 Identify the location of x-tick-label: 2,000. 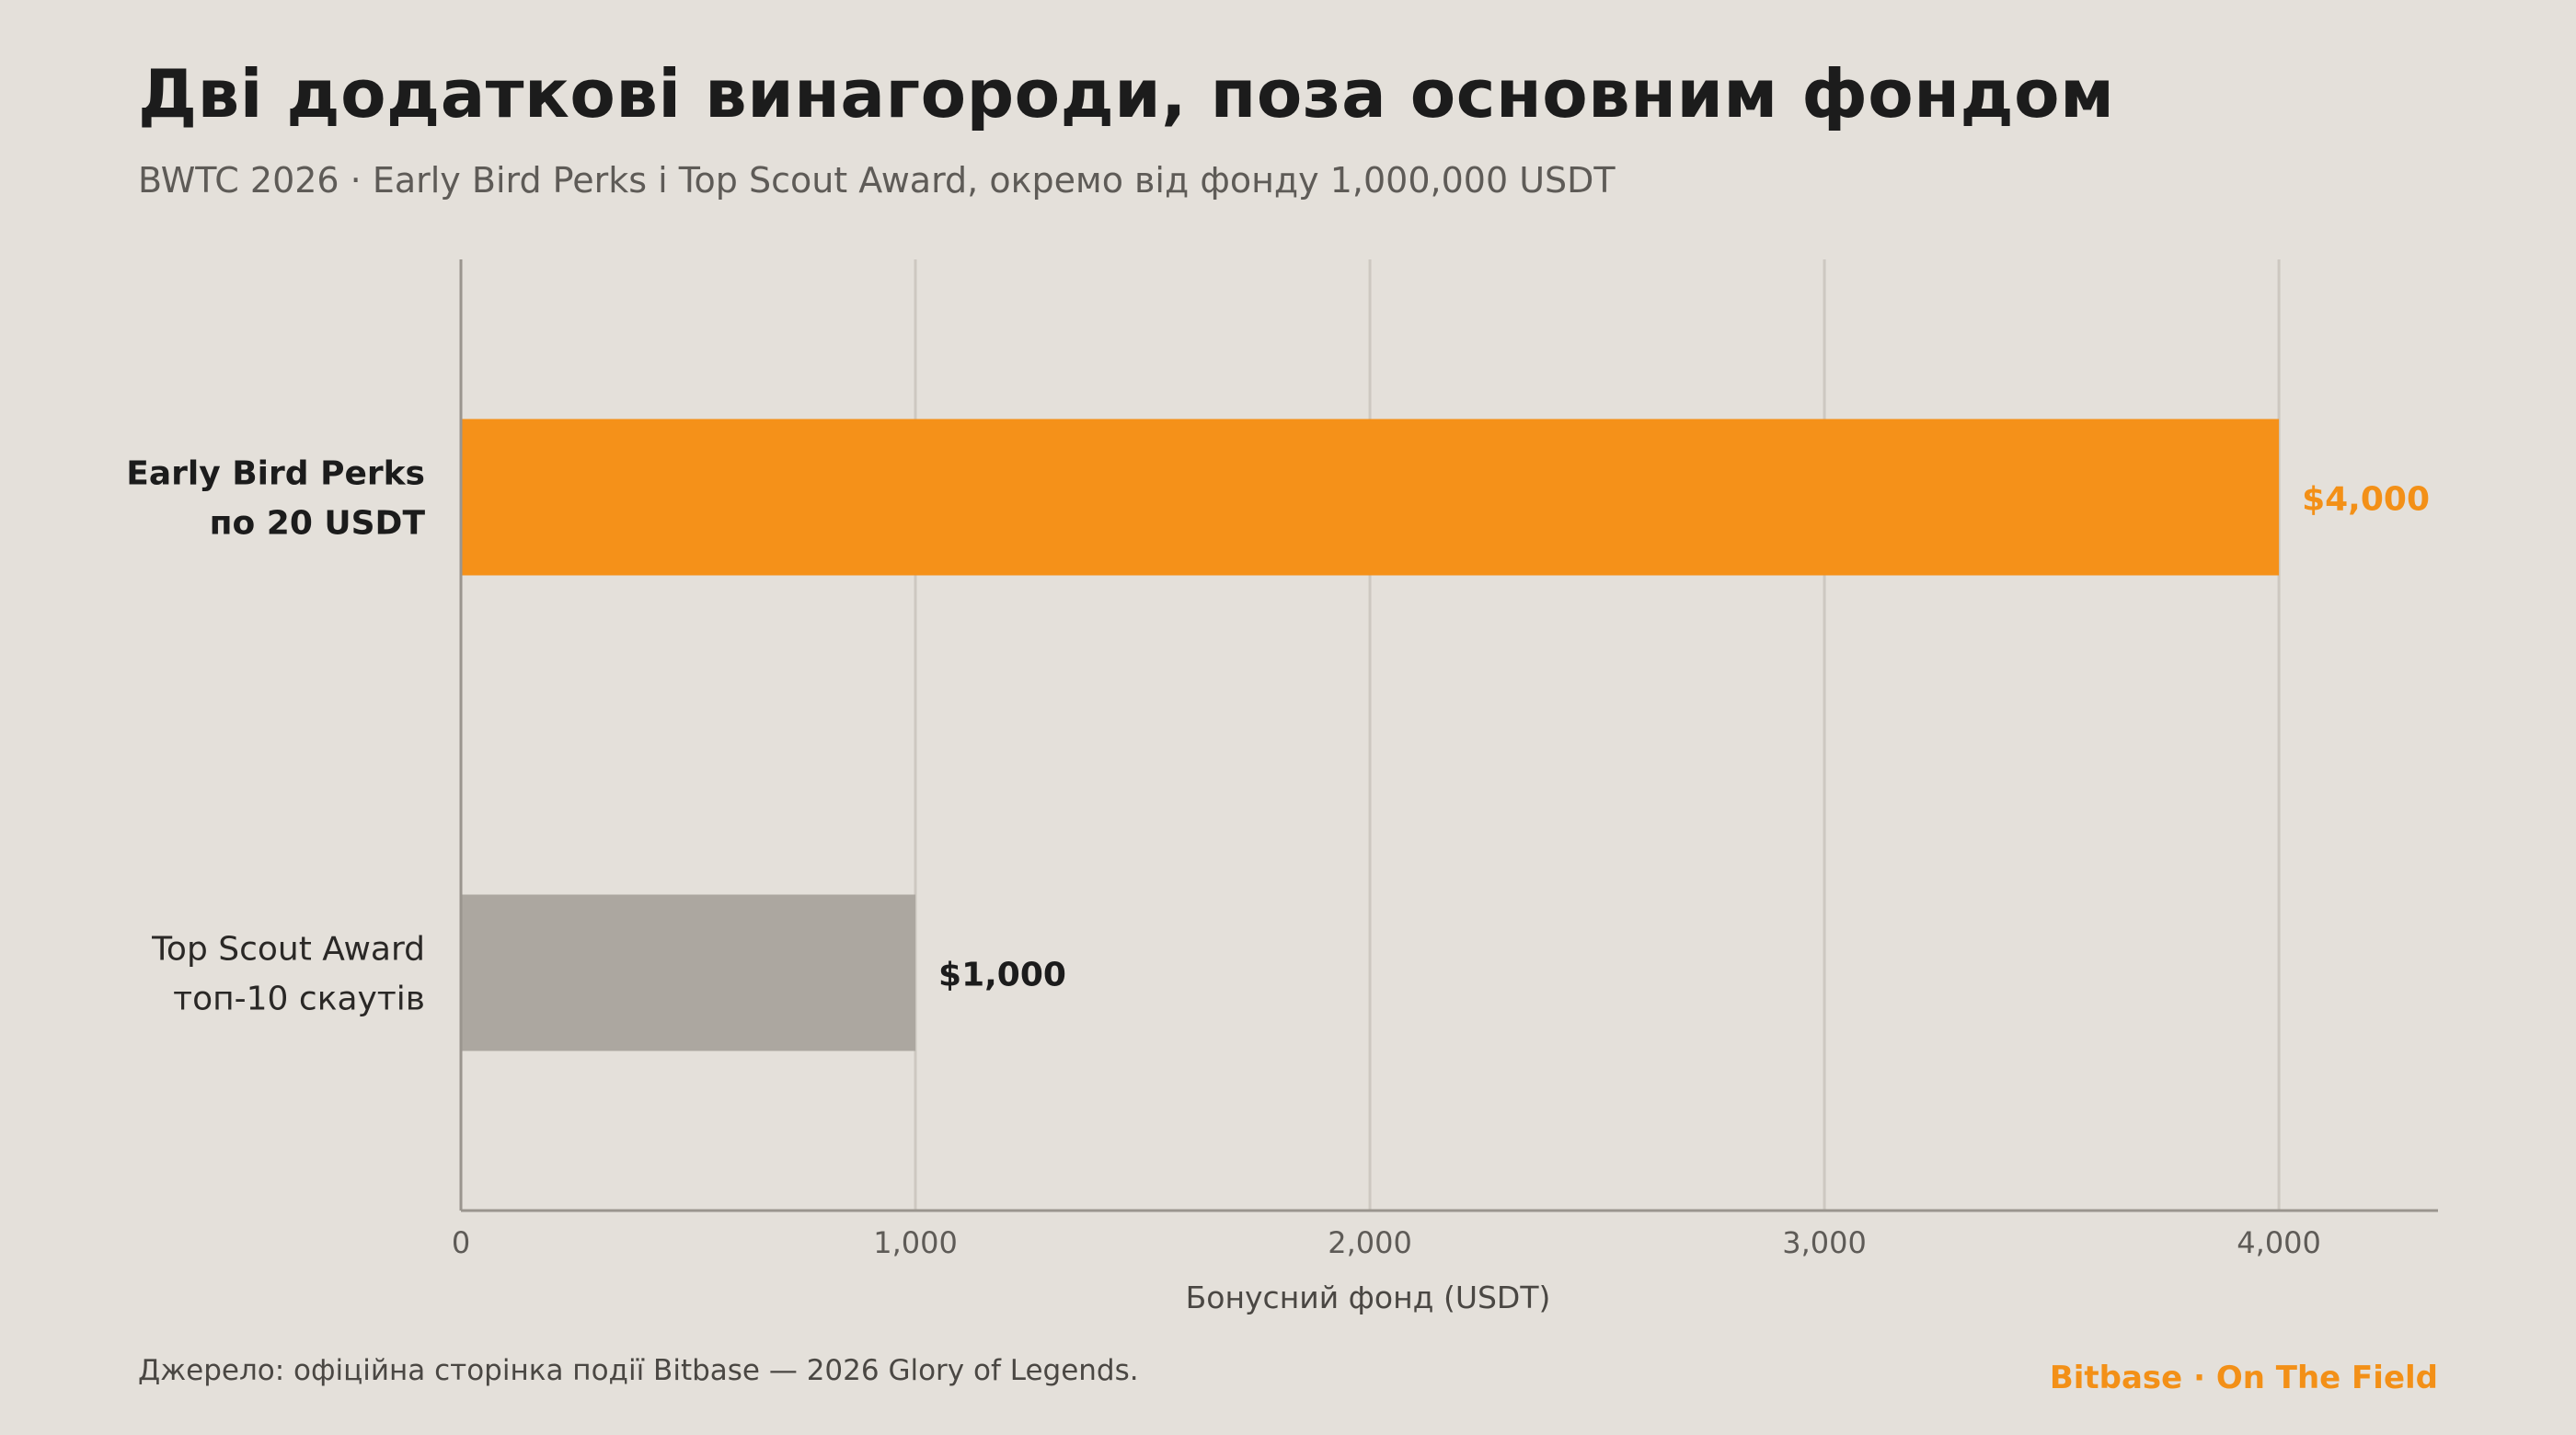
(1370, 1242).